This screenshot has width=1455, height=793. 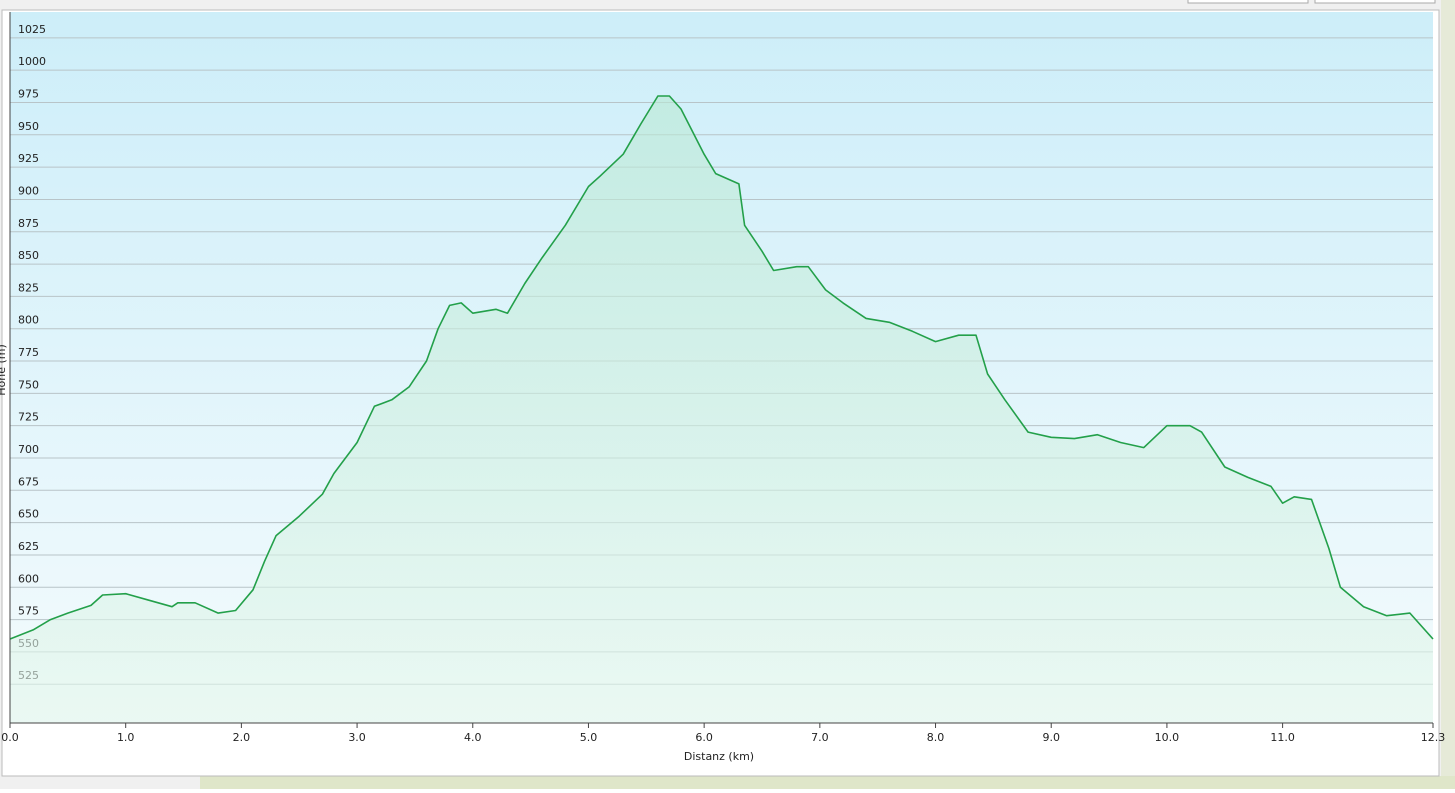 What do you see at coordinates (1433, 737) in the screenshot?
I see `x-tick-label: 12.3` at bounding box center [1433, 737].